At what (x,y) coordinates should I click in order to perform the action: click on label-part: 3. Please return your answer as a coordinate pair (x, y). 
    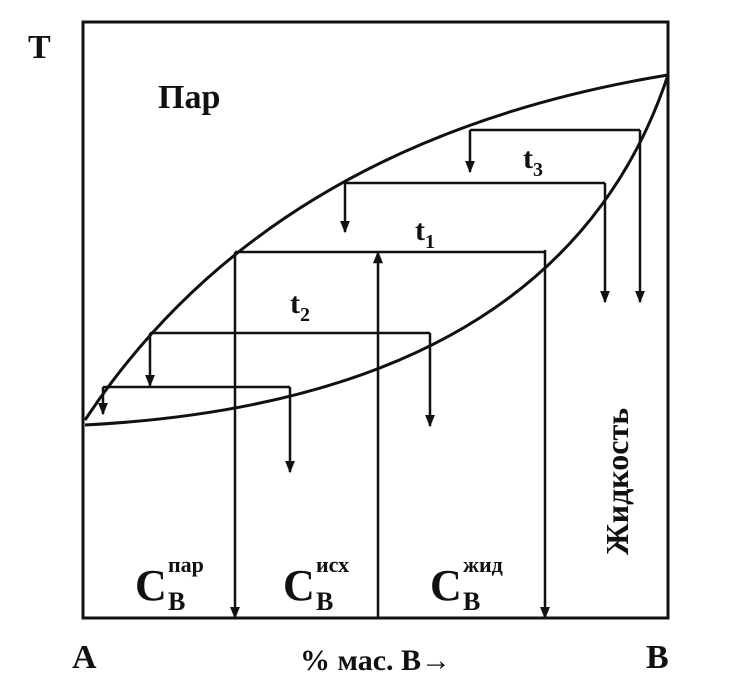
    Looking at the image, I should click on (538, 170).